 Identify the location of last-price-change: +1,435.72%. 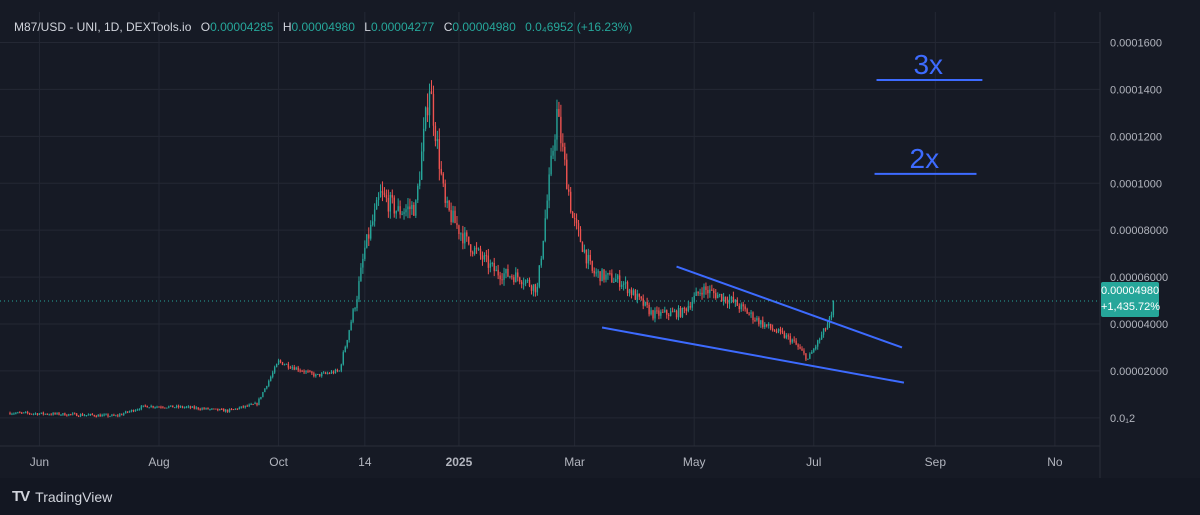
(1131, 307).